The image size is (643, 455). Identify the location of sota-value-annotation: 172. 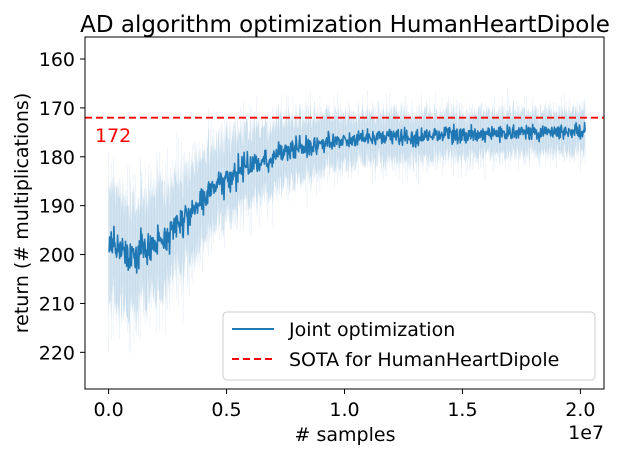
(113, 136).